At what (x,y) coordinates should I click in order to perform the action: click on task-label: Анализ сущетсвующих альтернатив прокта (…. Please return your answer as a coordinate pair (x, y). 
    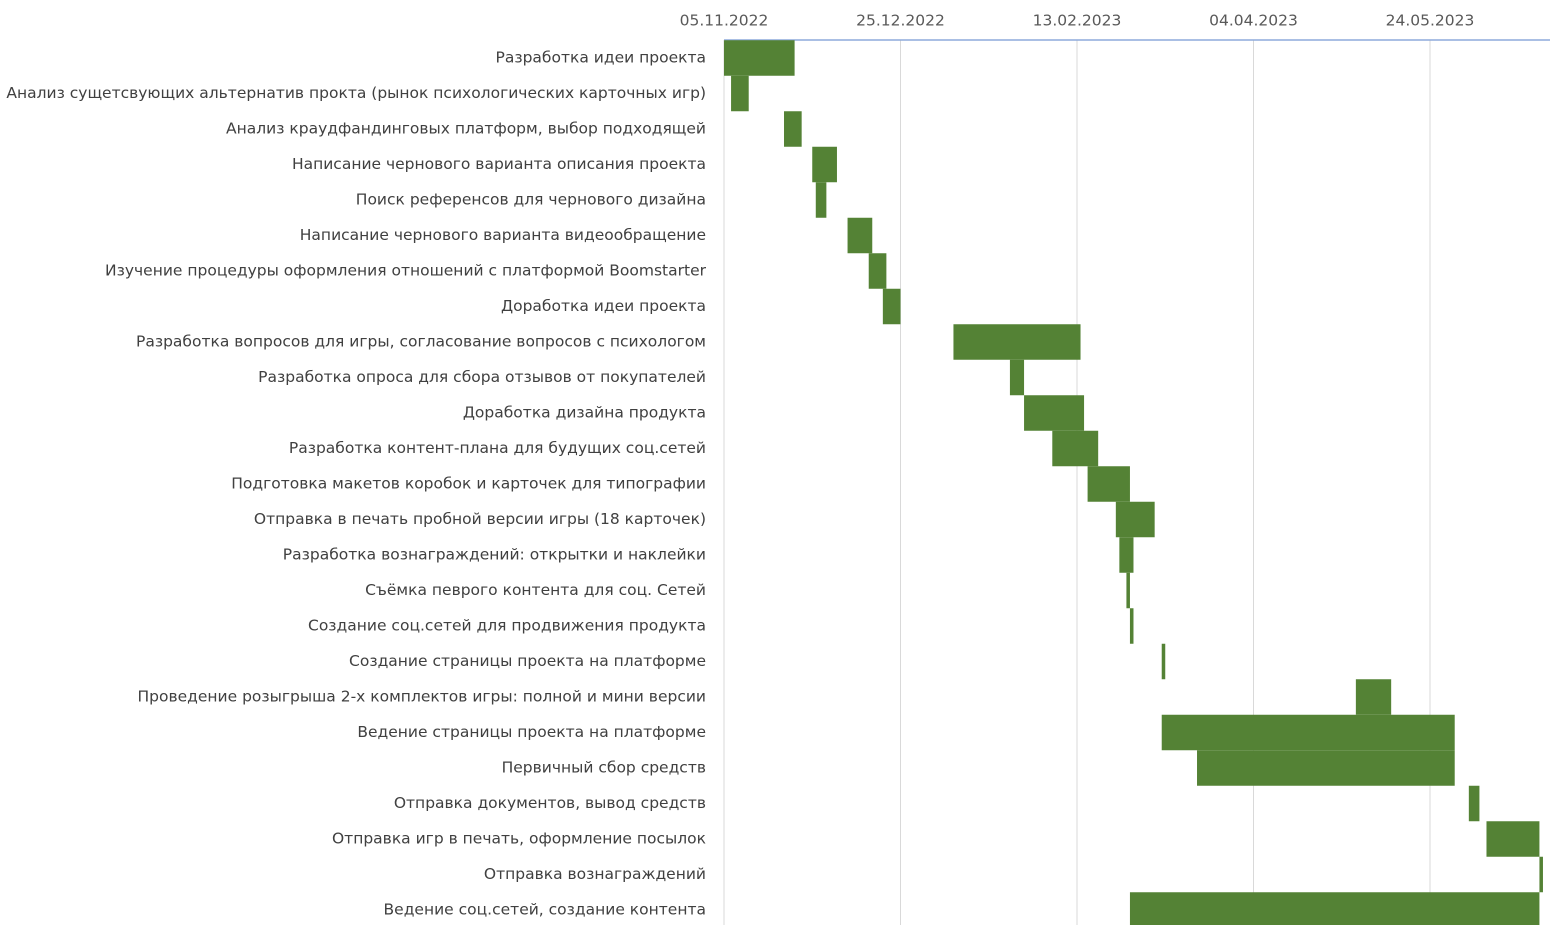
    Looking at the image, I should click on (356, 93).